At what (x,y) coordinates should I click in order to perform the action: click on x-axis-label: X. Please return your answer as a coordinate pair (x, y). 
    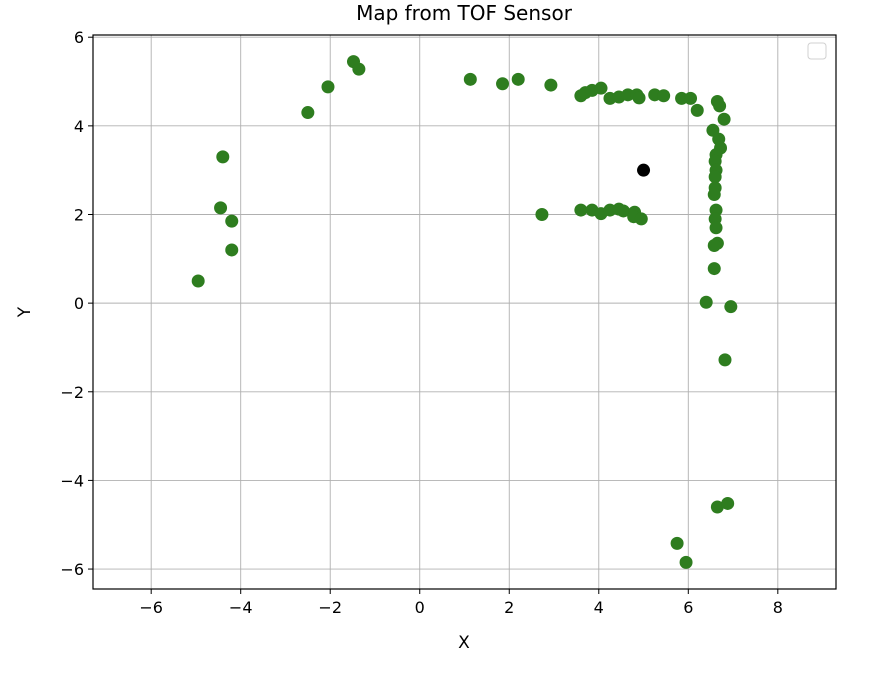
    Looking at the image, I should click on (464, 643).